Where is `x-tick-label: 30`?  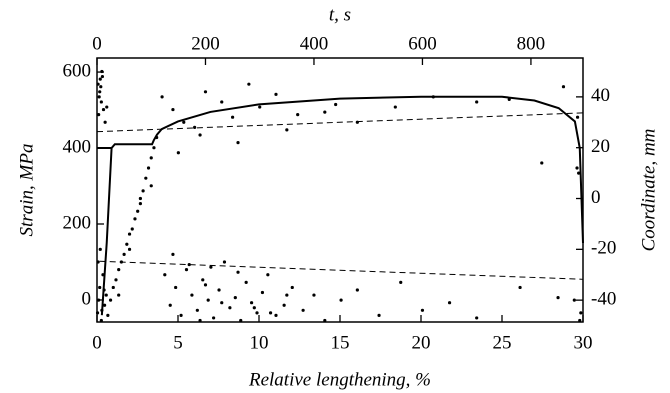 x-tick-label: 30 is located at coordinates (583, 342).